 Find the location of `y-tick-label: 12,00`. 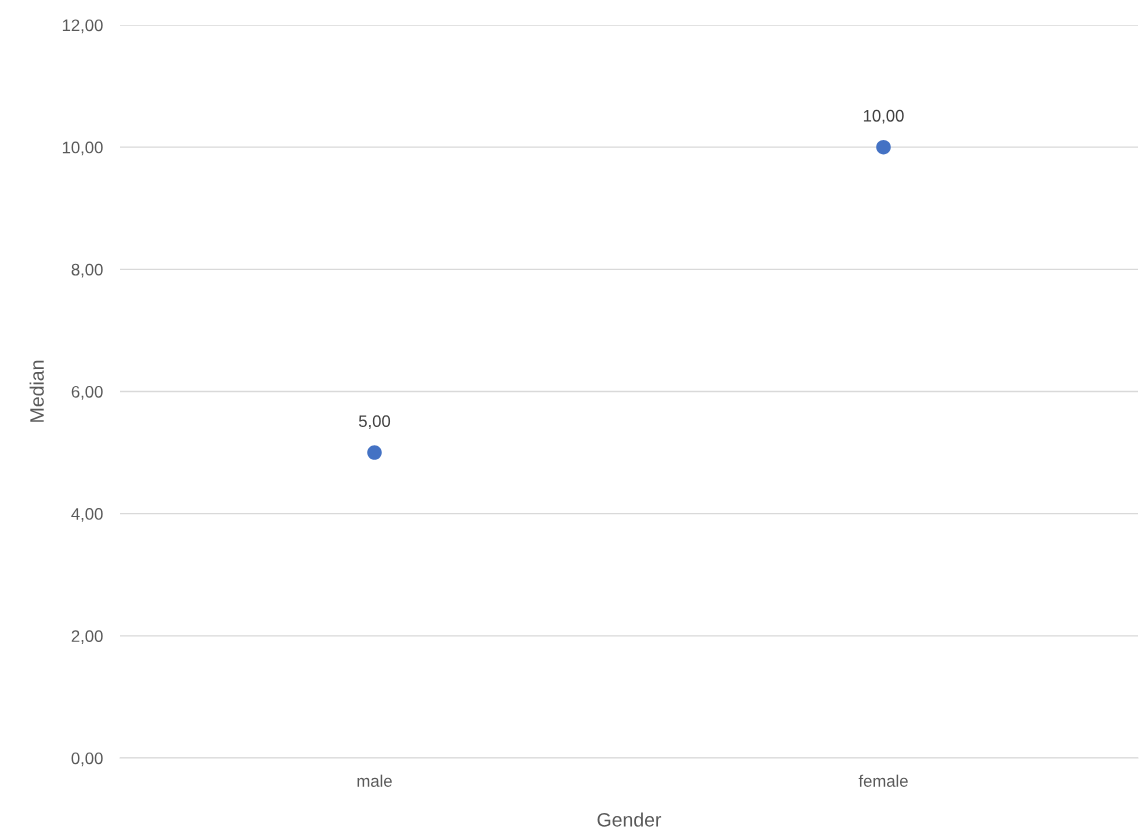

y-tick-label: 12,00 is located at coordinates (82, 26).